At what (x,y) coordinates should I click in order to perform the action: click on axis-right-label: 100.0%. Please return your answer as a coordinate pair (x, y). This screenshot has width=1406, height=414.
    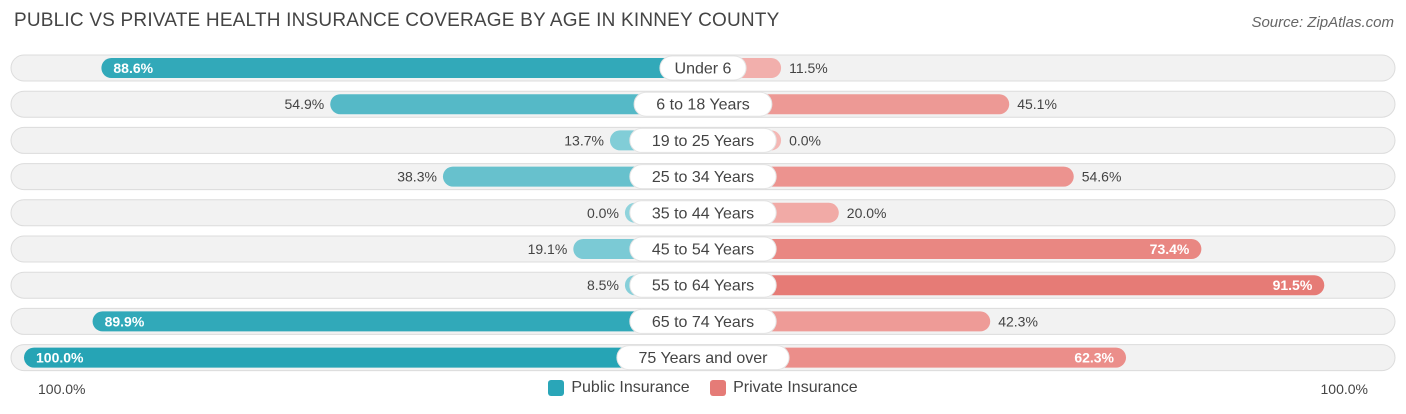
    Looking at the image, I should click on (1344, 389).